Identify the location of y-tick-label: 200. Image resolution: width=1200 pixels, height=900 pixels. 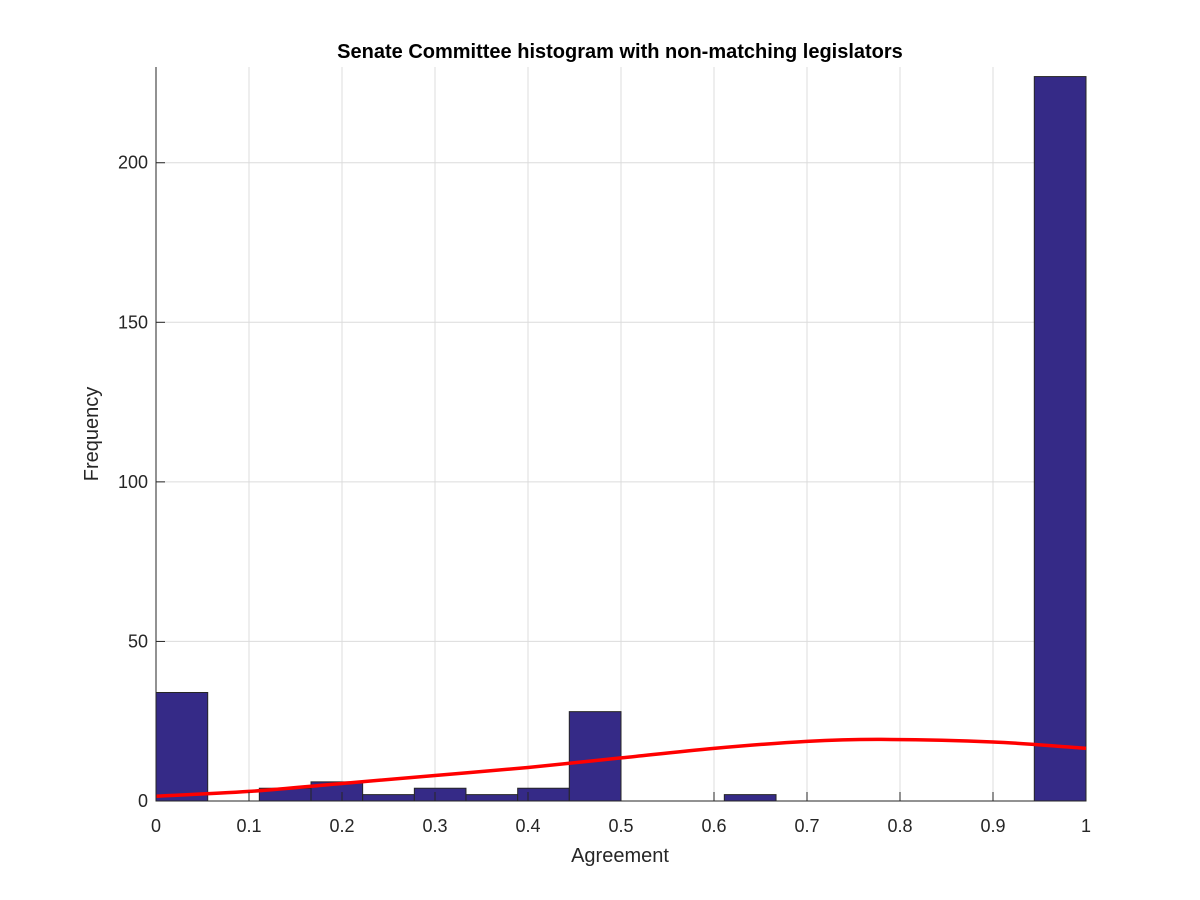
(133, 163).